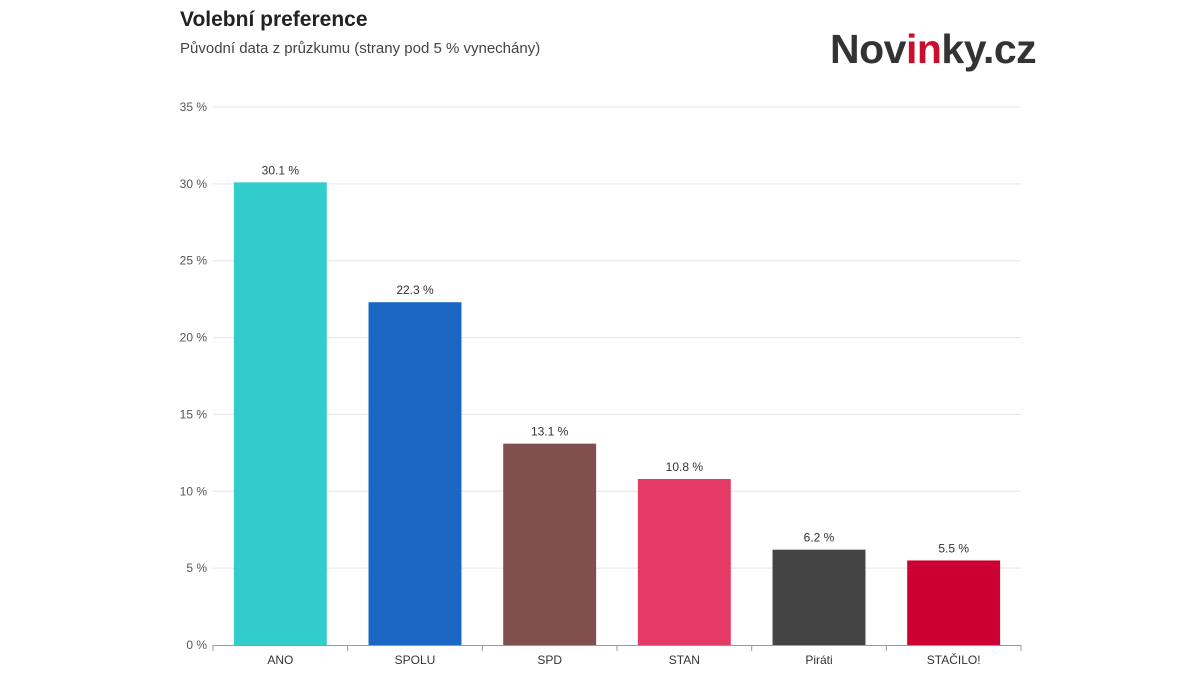 This screenshot has height=675, width=1200. What do you see at coordinates (550, 544) in the screenshot?
I see `bar-spd` at bounding box center [550, 544].